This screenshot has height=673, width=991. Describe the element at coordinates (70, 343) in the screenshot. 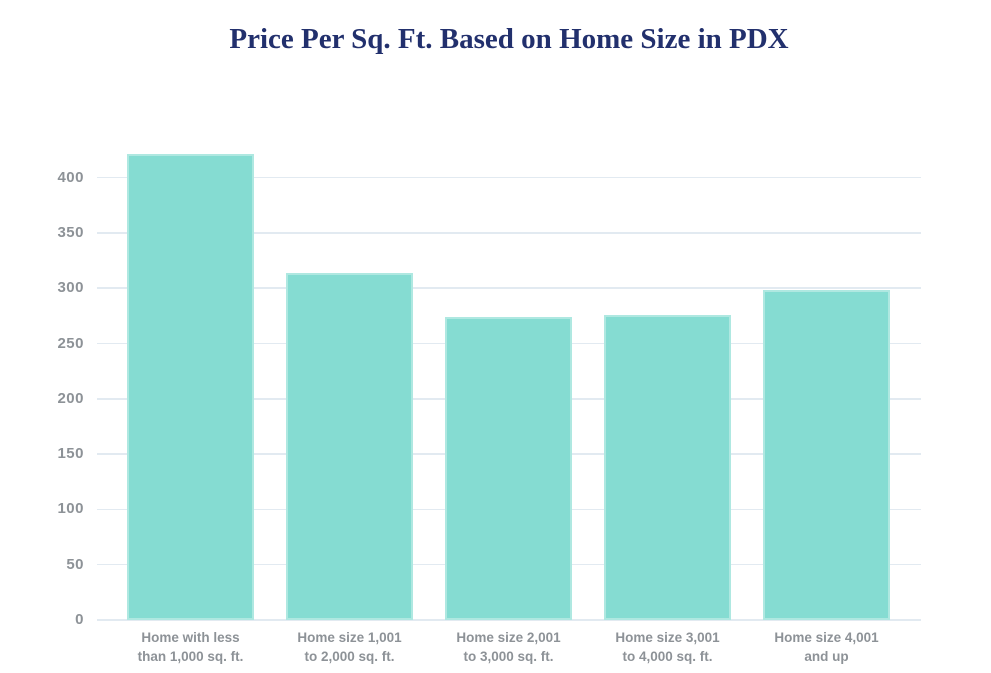

I see `y-tick-label: 250` at that location.